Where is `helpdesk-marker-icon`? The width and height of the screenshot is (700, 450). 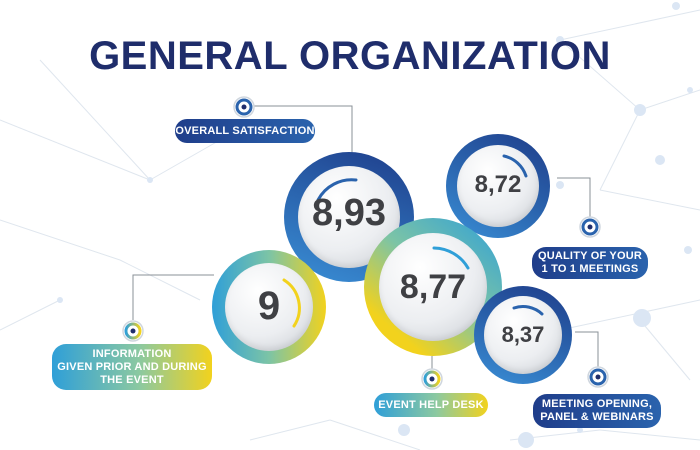 helpdesk-marker-icon is located at coordinates (432, 379).